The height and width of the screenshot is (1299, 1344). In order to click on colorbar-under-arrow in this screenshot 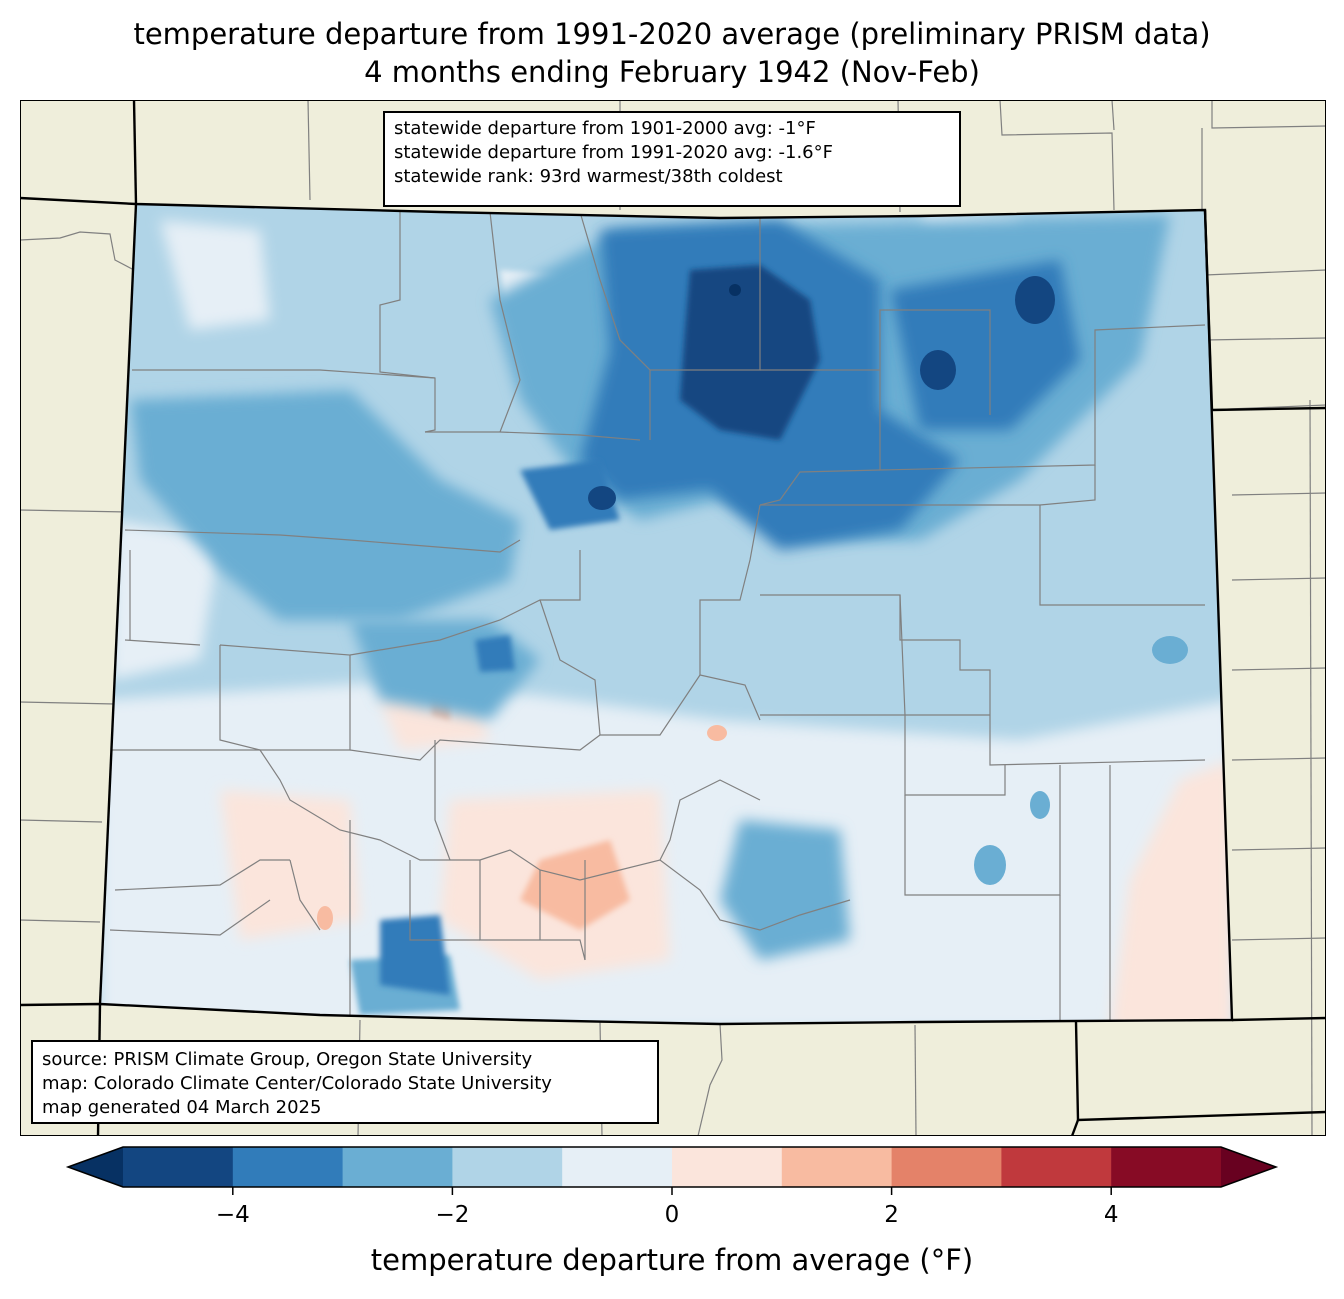, I will do `click(95, 1167)`.